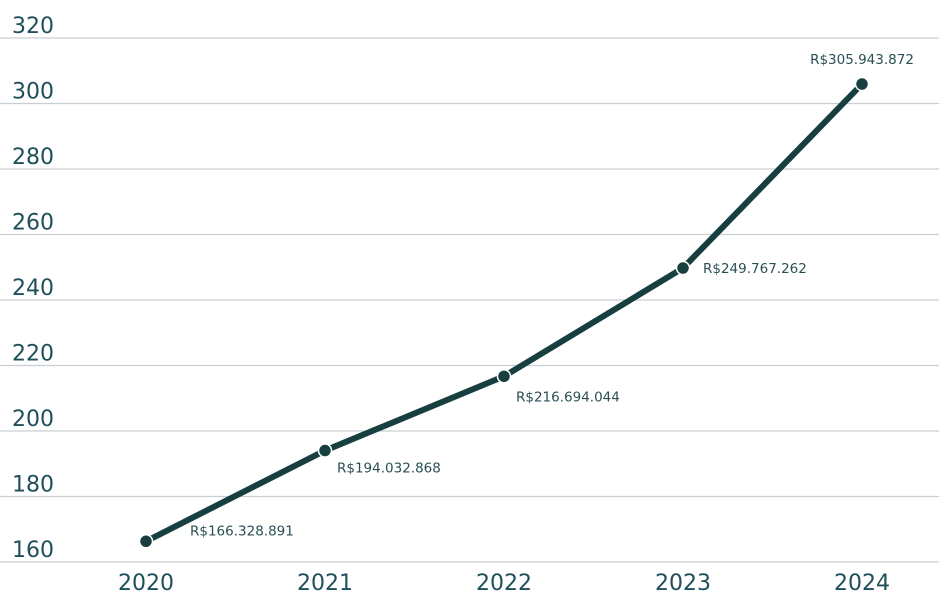 The image size is (939, 592). What do you see at coordinates (862, 84) in the screenshot?
I see `data-point-2024` at bounding box center [862, 84].